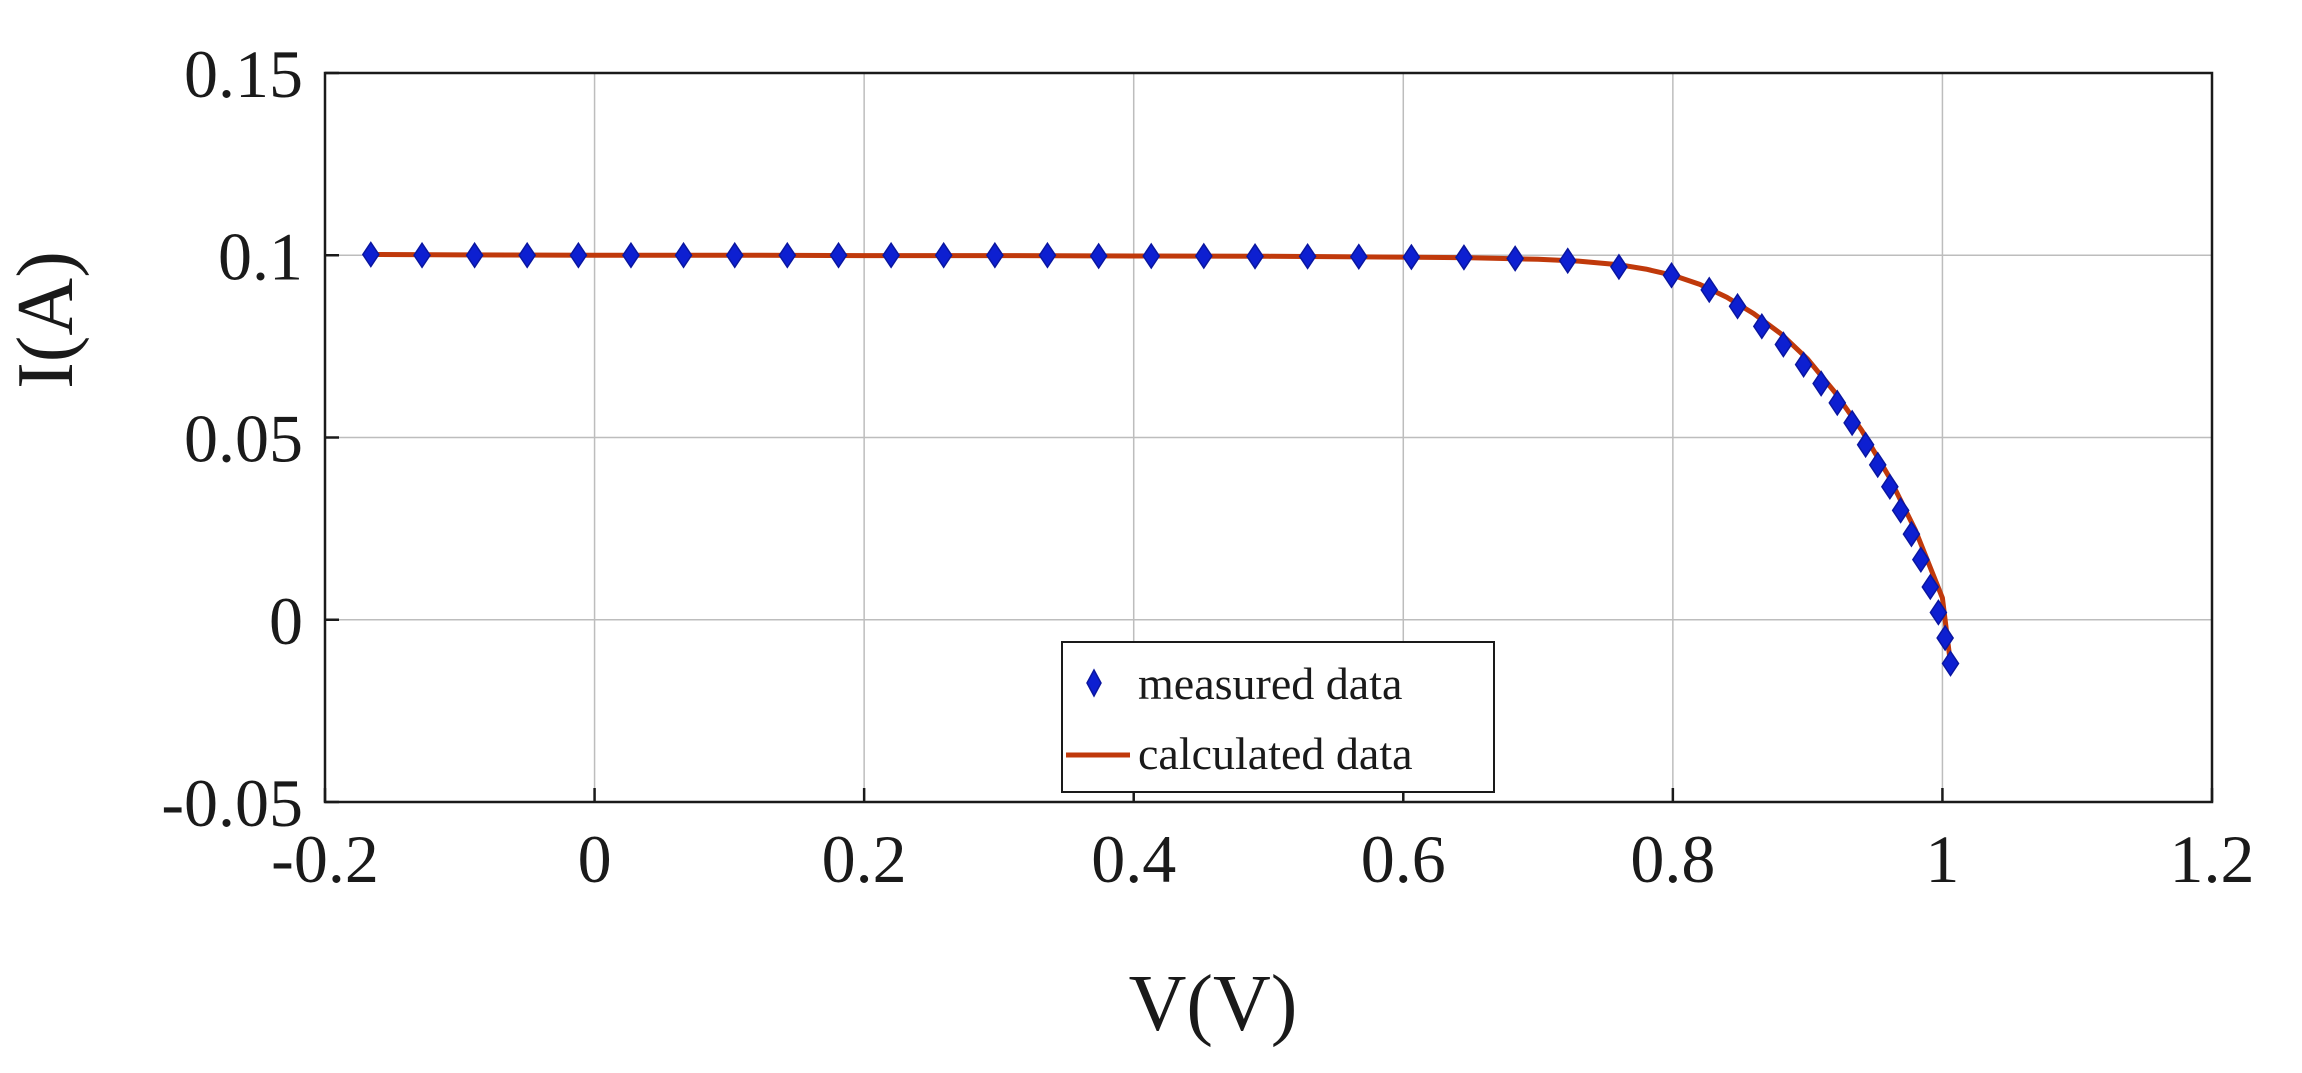 The image size is (2302, 1073). Describe the element at coordinates (286, 621) in the screenshot. I see `y-tick-label: 0` at that location.